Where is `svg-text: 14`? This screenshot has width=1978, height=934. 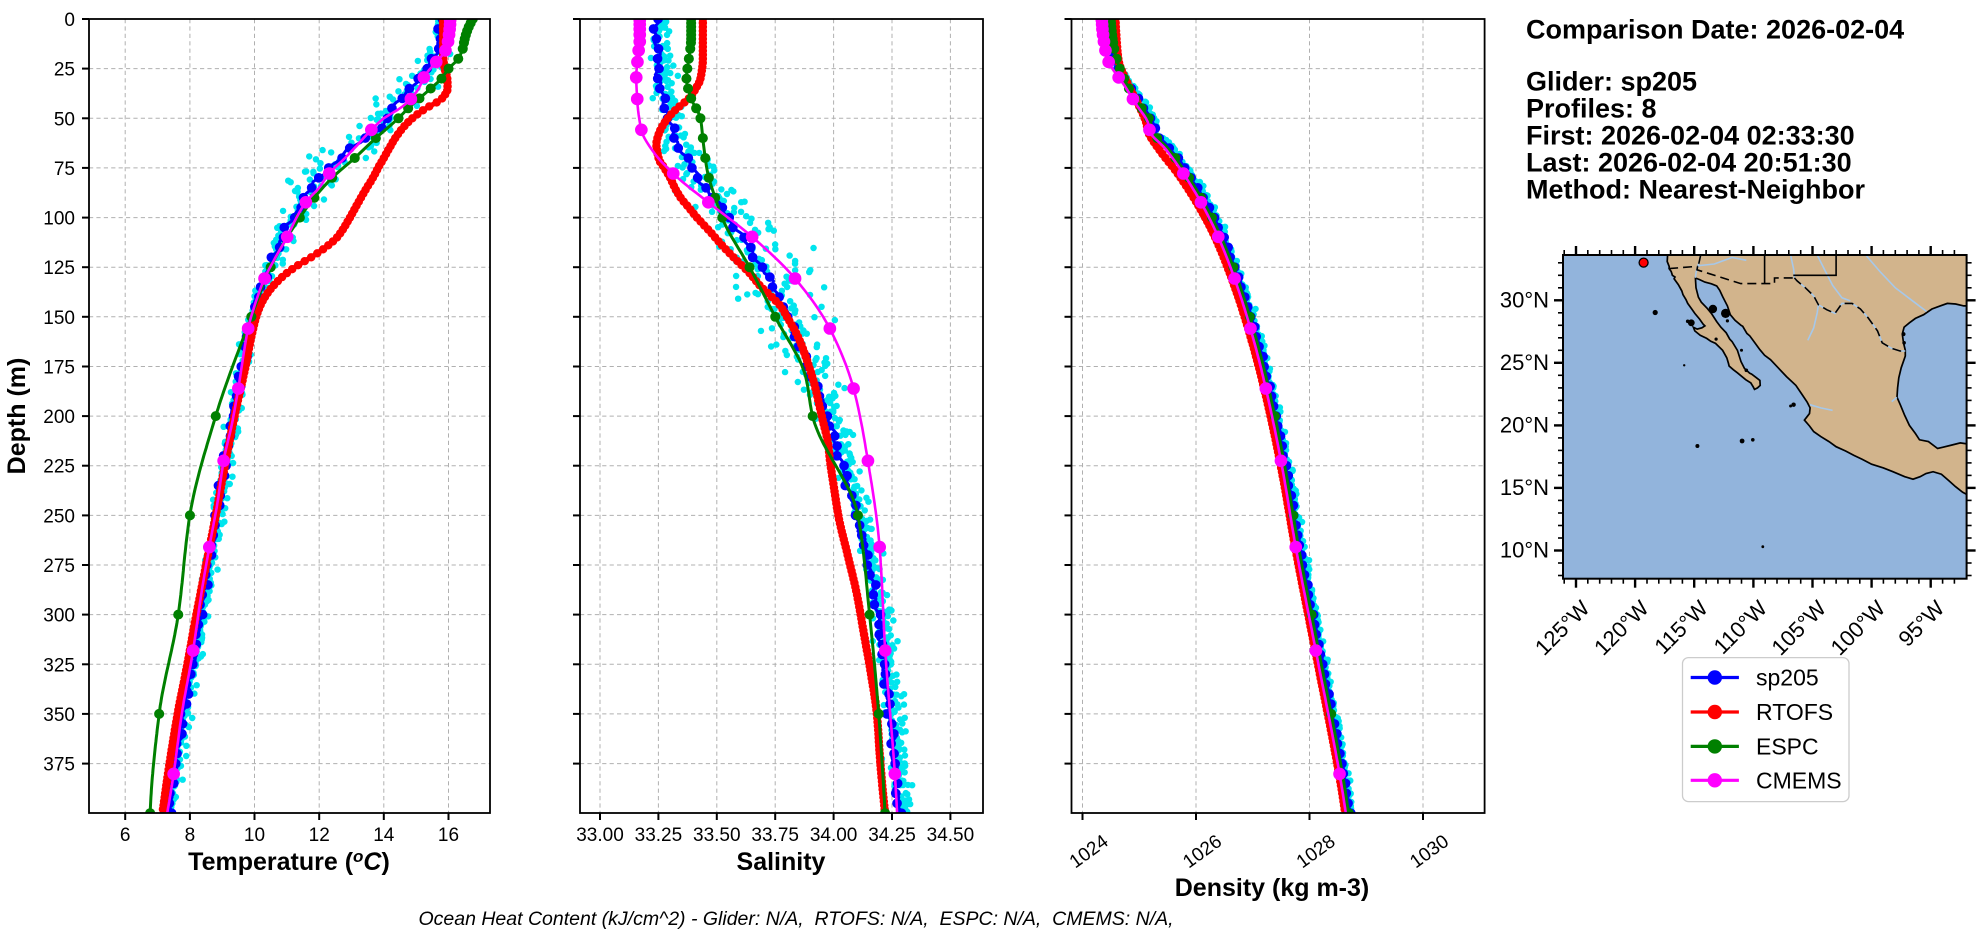 svg-text: 14 is located at coordinates (384, 835).